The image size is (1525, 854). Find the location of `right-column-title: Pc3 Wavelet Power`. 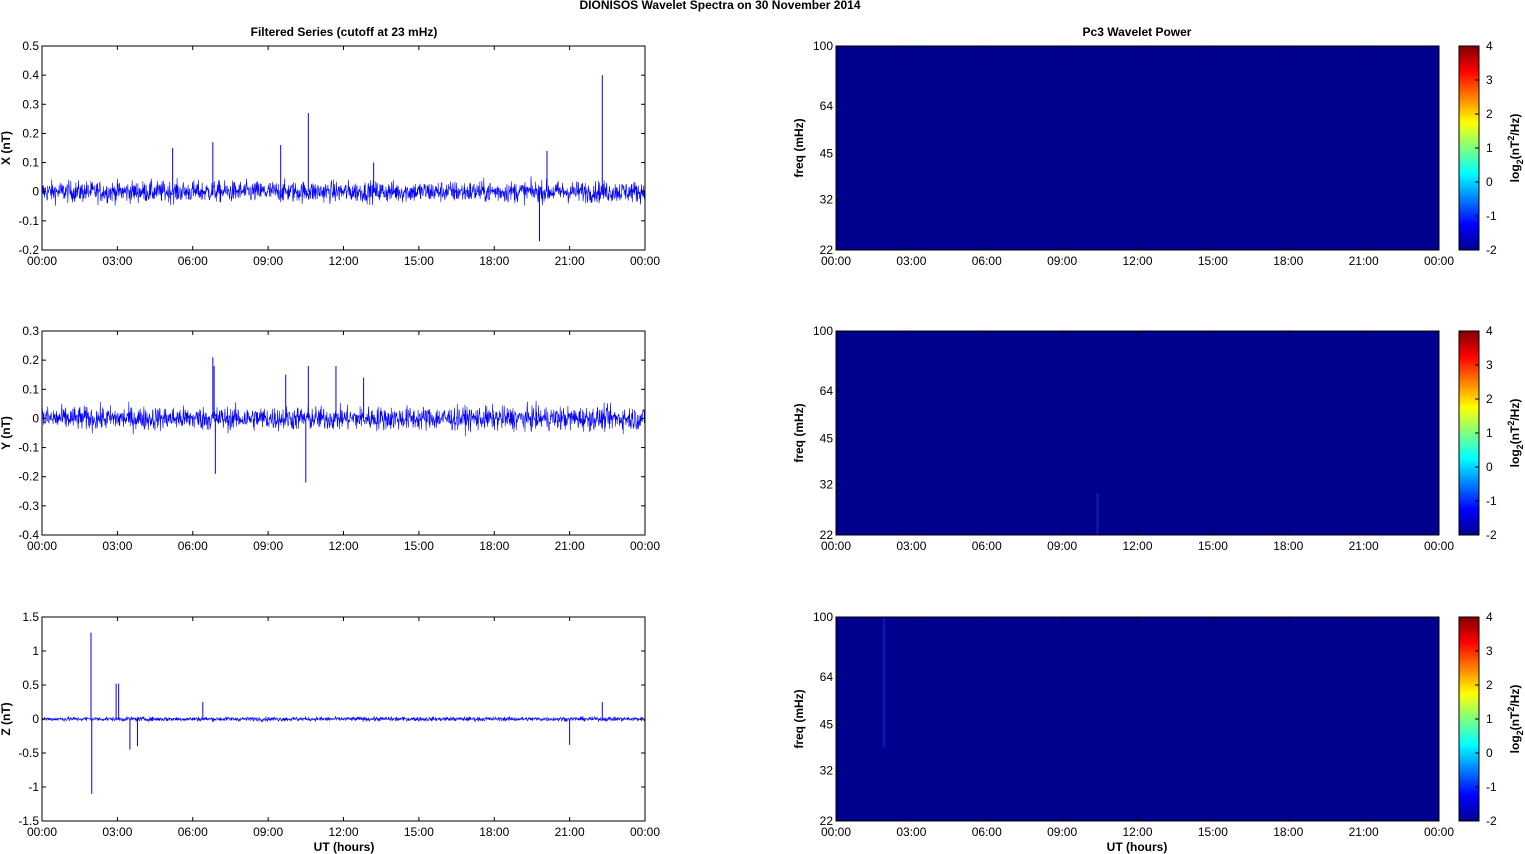

right-column-title: Pc3 Wavelet Power is located at coordinates (1137, 32).